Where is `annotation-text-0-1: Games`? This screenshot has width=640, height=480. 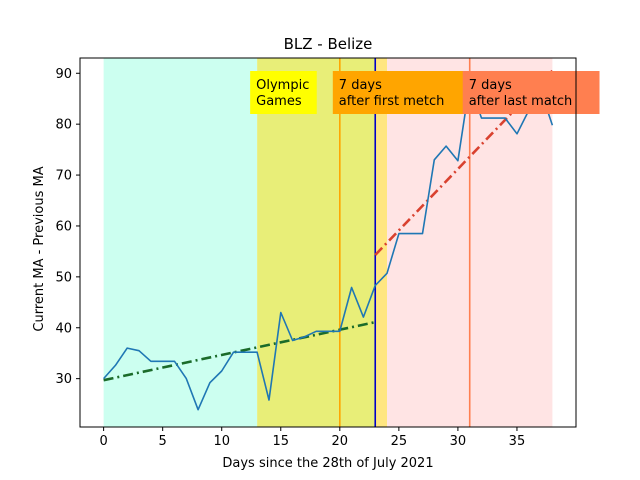
annotation-text-0-1: Games is located at coordinates (279, 101).